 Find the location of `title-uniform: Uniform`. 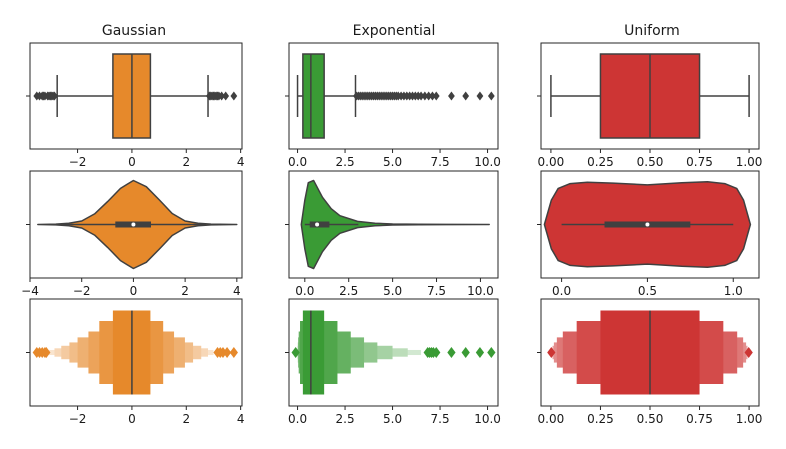

title-uniform: Uniform is located at coordinates (652, 31).